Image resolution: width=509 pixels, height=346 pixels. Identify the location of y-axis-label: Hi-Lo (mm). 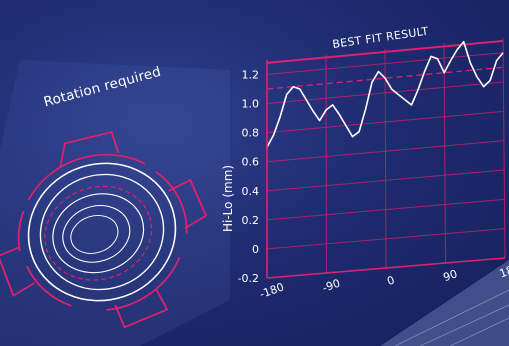
(228, 198).